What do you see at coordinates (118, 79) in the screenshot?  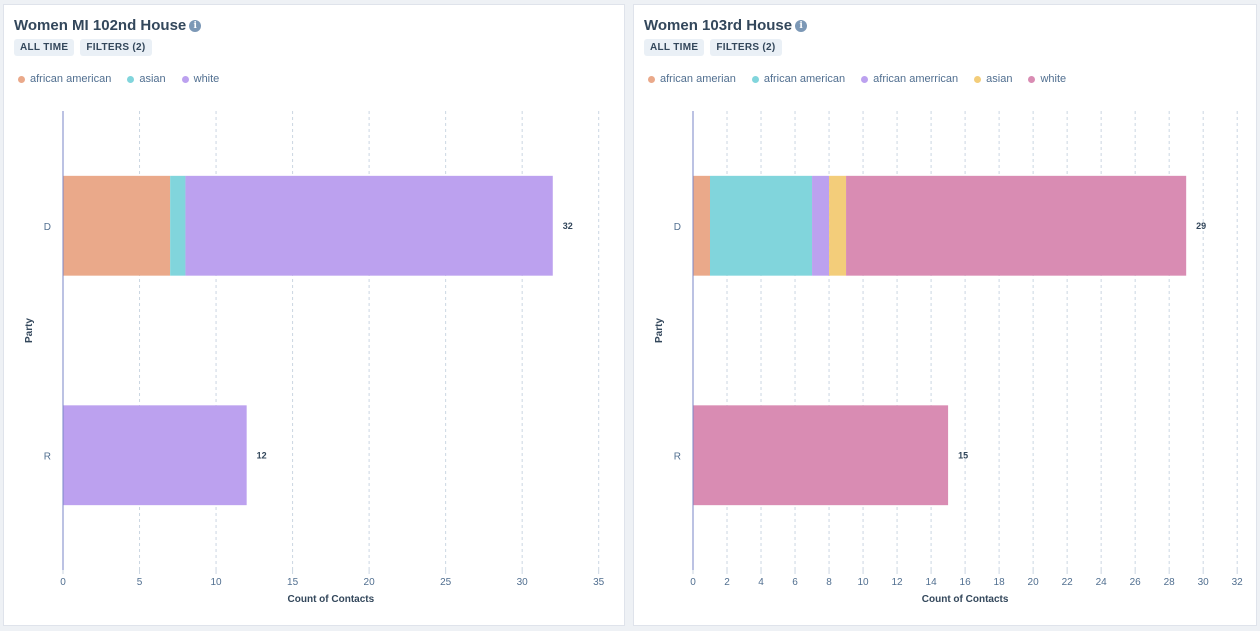 I see `chart-legend: african american asian white` at bounding box center [118, 79].